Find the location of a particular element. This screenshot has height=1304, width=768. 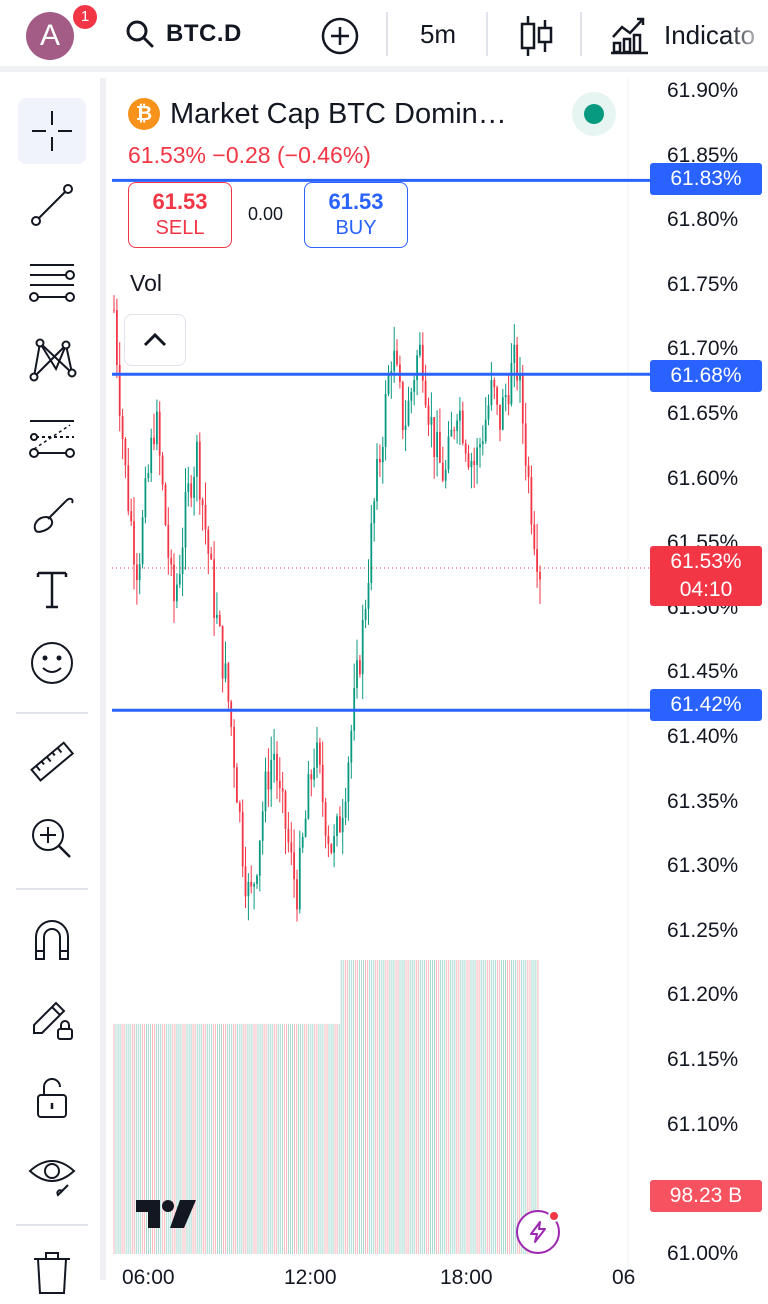

chevron-up-icon is located at coordinates (155, 339).